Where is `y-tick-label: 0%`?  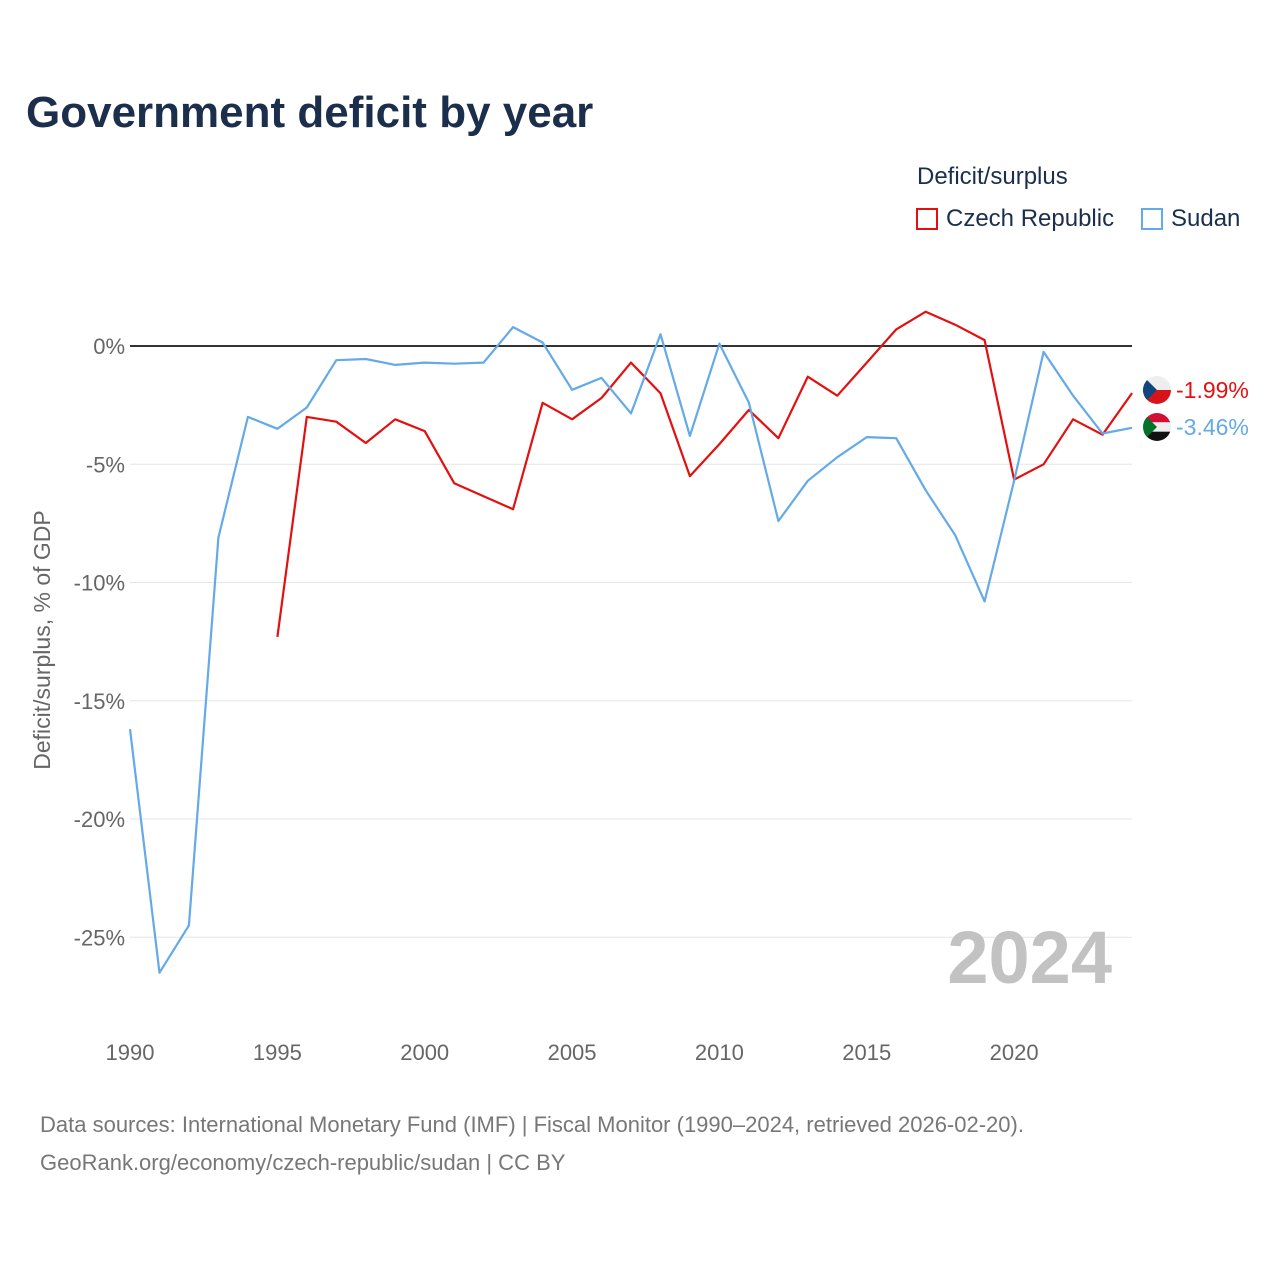
y-tick-label: 0% is located at coordinates (109, 346).